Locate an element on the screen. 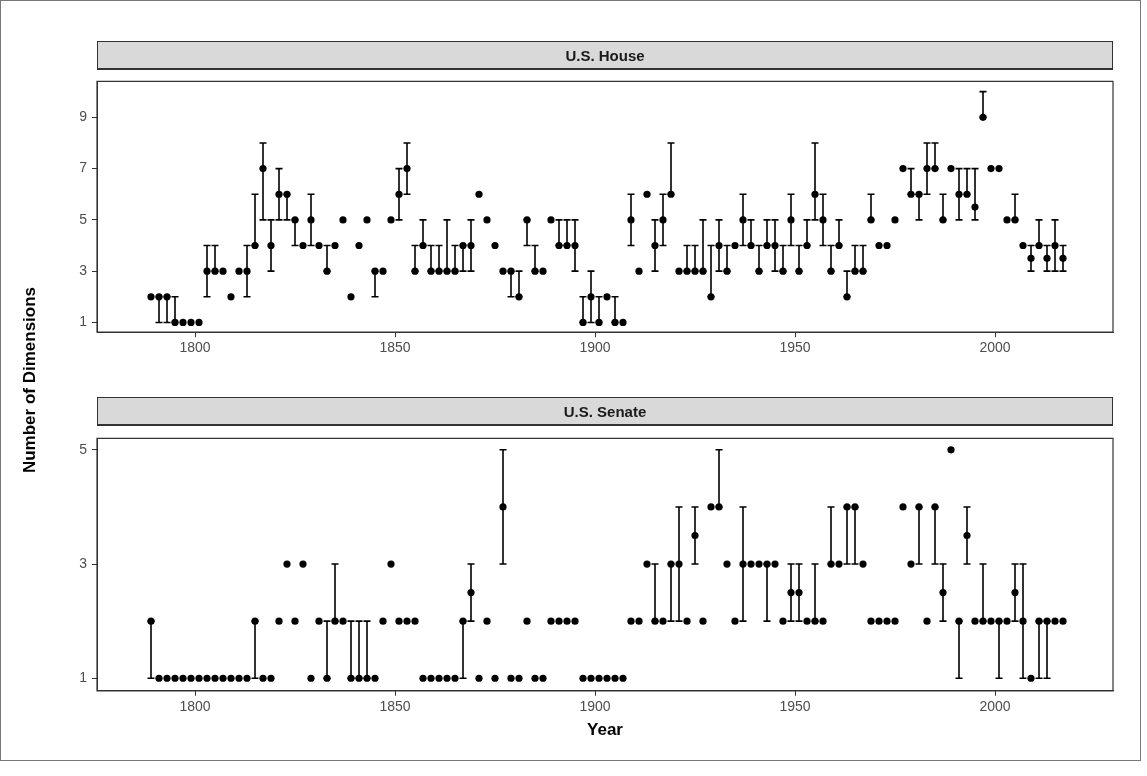  chart-title: U.S. Senate is located at coordinates (605, 411).